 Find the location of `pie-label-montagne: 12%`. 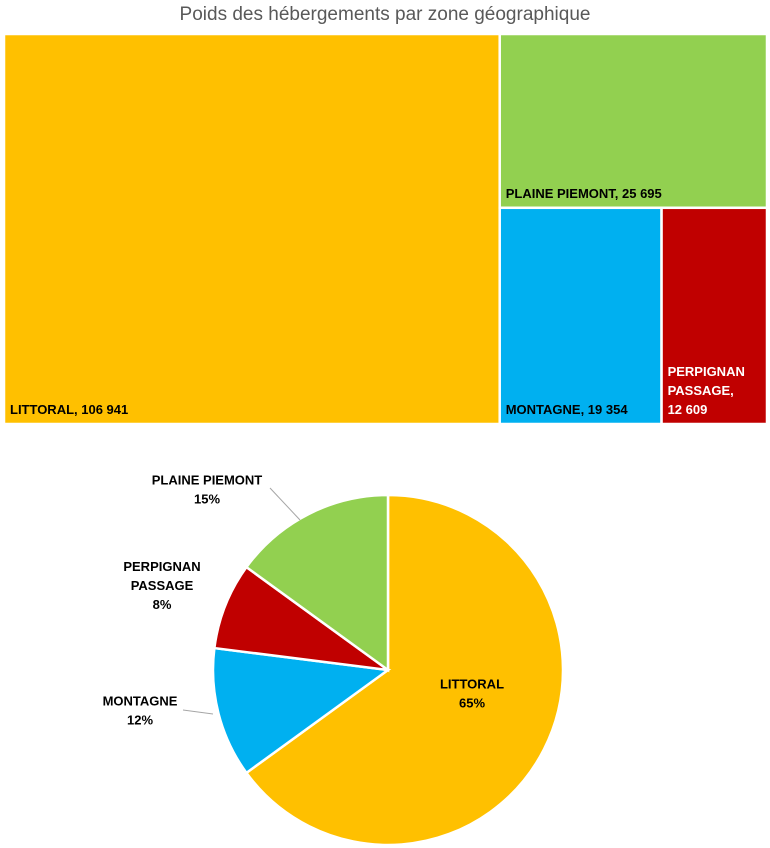

pie-label-montagne: 12% is located at coordinates (140, 720).